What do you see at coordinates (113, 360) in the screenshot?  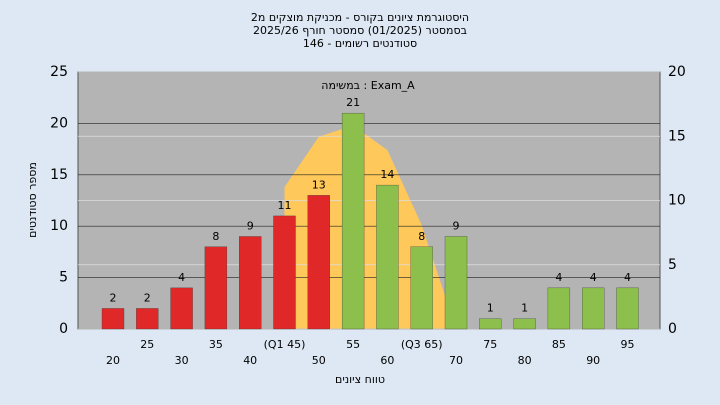 I see `x-tick-label: 20` at bounding box center [113, 360].